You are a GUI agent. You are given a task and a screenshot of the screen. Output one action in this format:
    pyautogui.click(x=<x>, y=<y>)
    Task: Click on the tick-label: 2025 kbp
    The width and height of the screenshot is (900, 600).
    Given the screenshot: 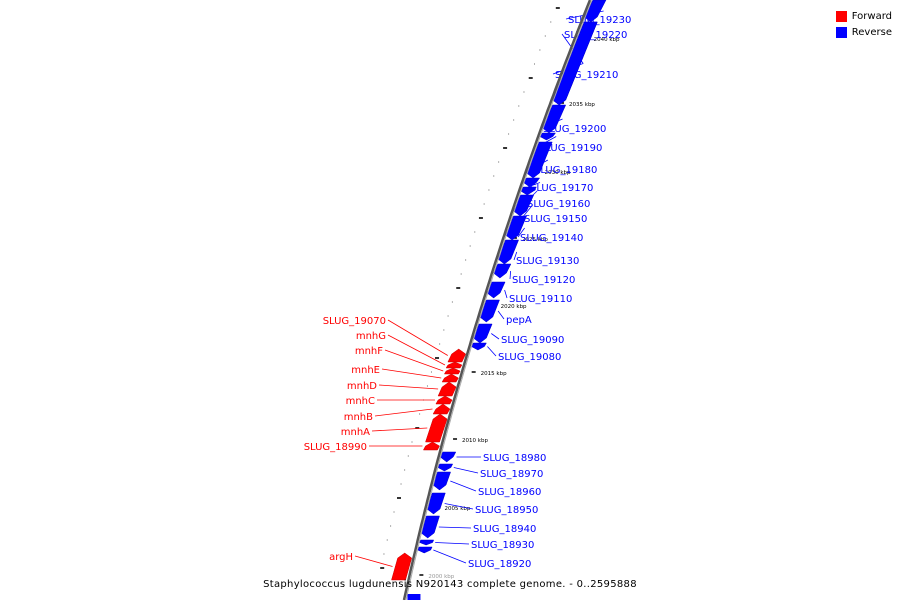 What is the action you would take?
    pyautogui.click(x=535, y=240)
    